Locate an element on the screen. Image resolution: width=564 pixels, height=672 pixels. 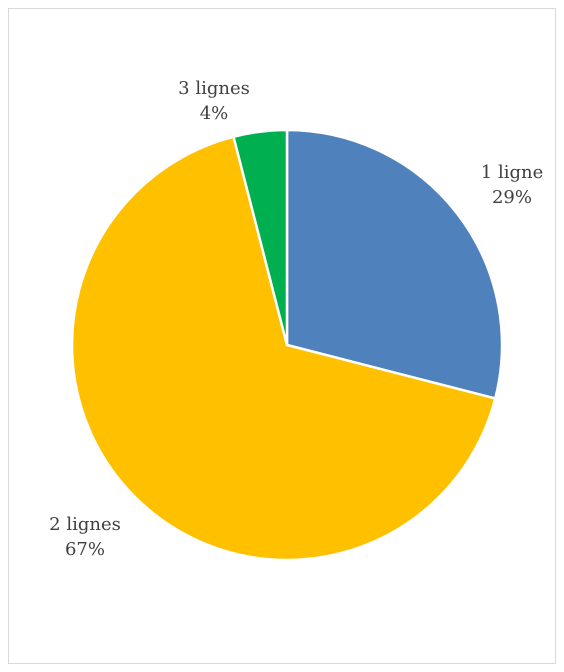
slice-percent-2: 67% is located at coordinates (85, 549).